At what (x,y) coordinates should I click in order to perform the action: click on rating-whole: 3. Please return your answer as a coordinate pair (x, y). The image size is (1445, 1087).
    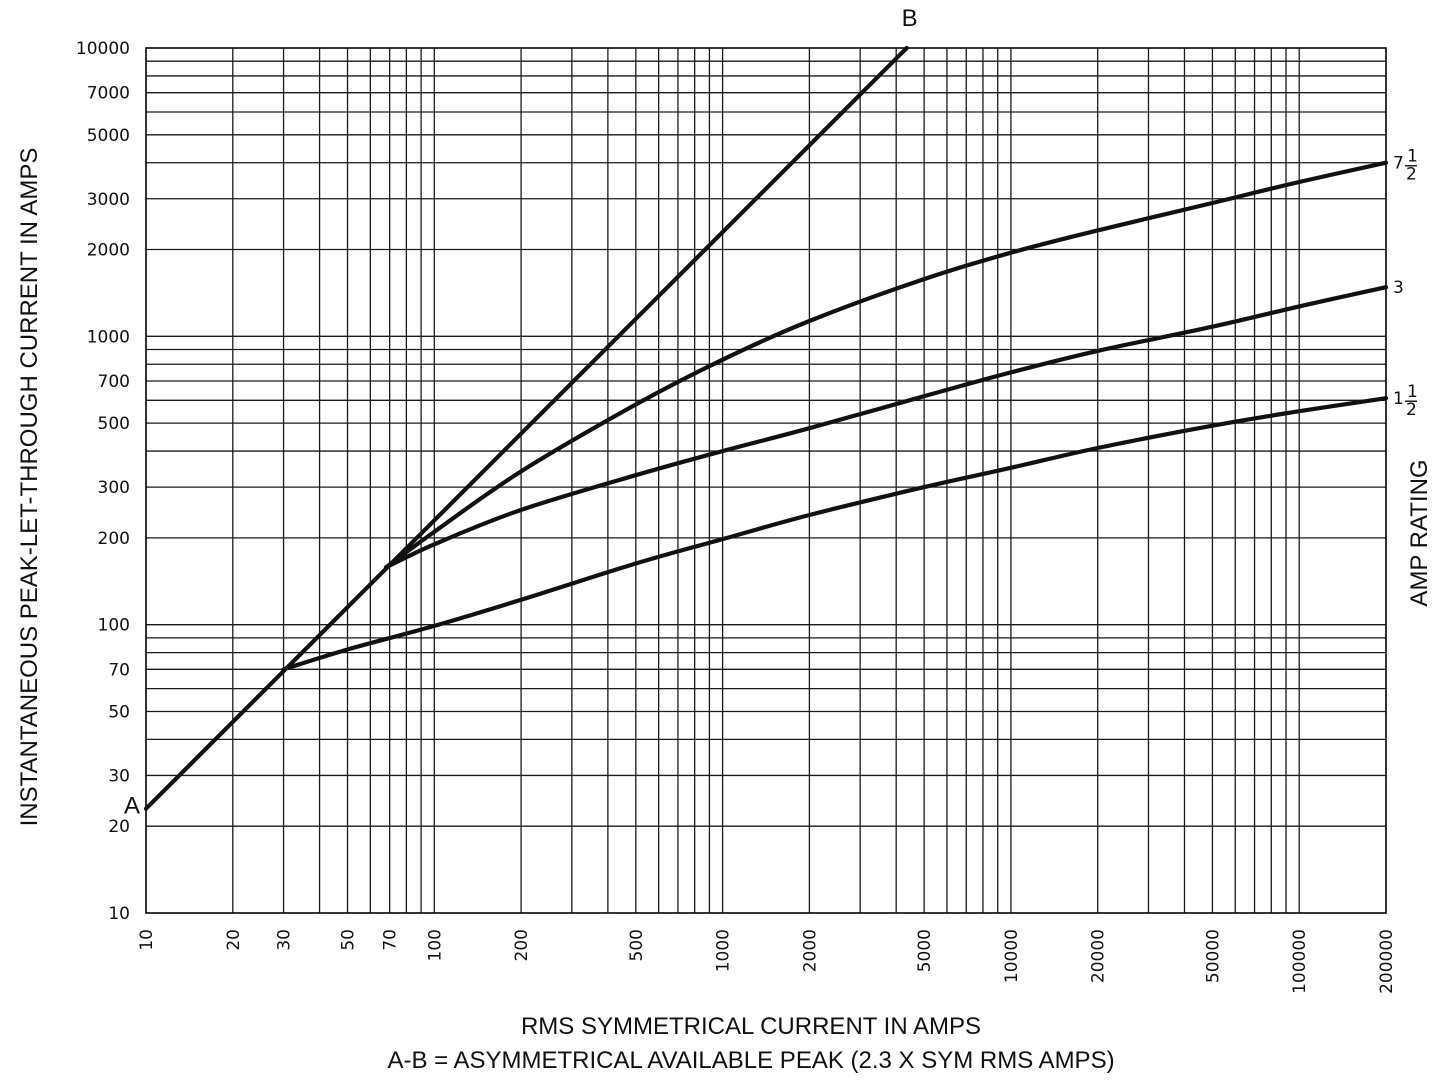
    Looking at the image, I should click on (1398, 288).